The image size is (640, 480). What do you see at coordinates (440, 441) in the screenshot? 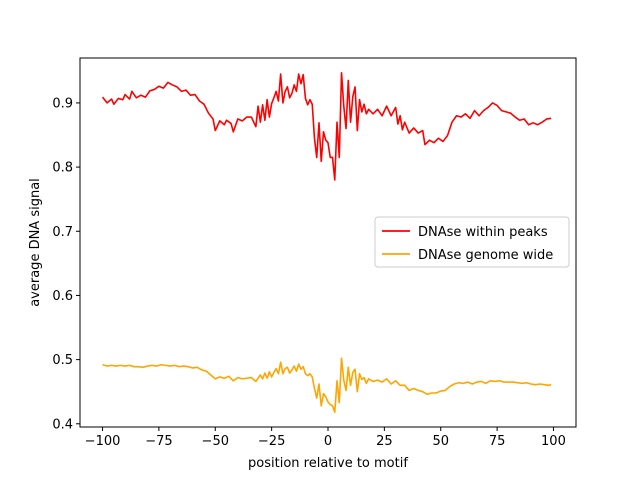
I see `x-tick-label: 50` at bounding box center [440, 441].